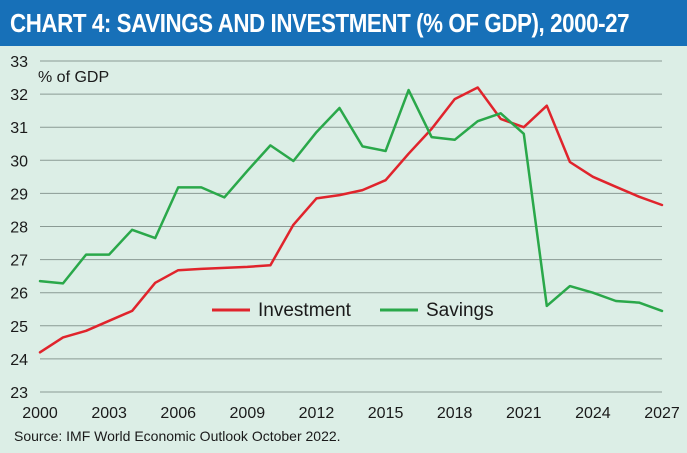  Describe the element at coordinates (19, 194) in the screenshot. I see `y-tick-label: 29` at that location.